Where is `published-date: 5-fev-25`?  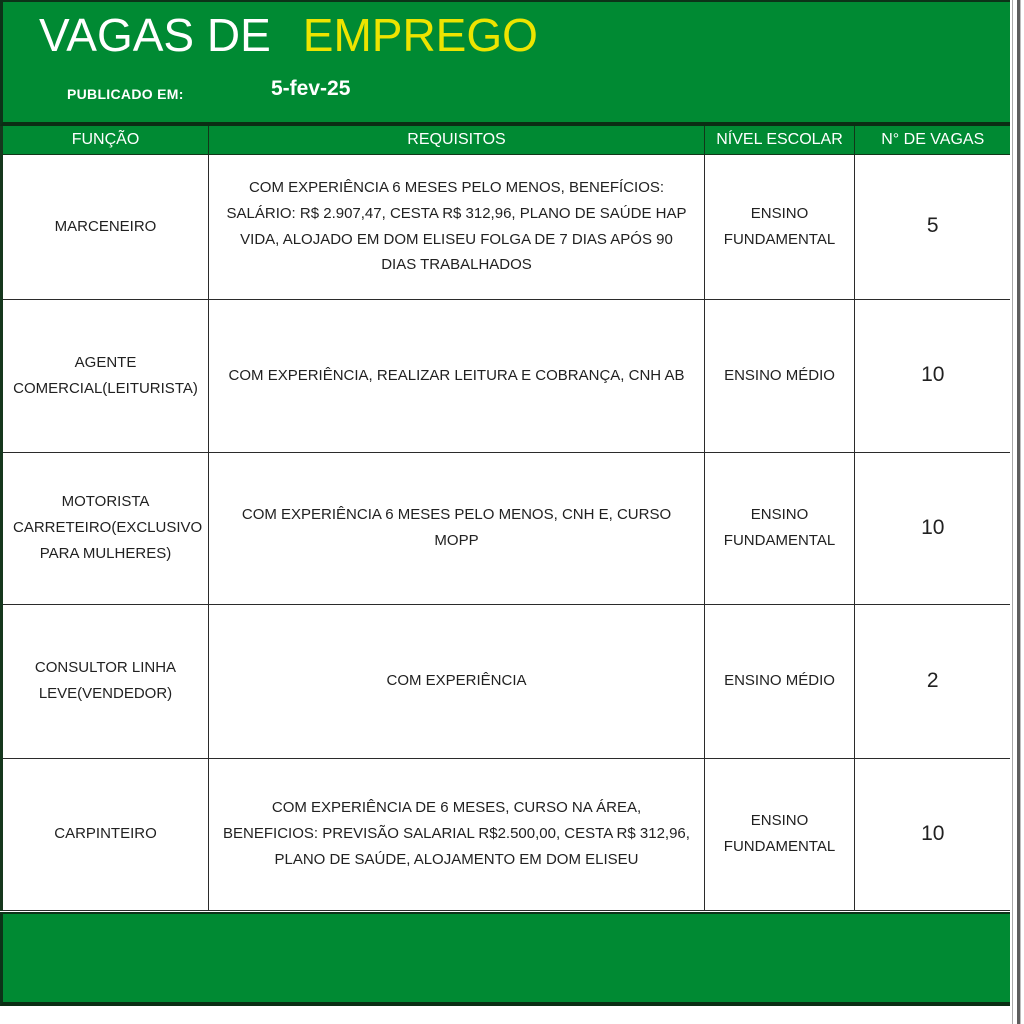 published-date: 5-fev-25 is located at coordinates (311, 88).